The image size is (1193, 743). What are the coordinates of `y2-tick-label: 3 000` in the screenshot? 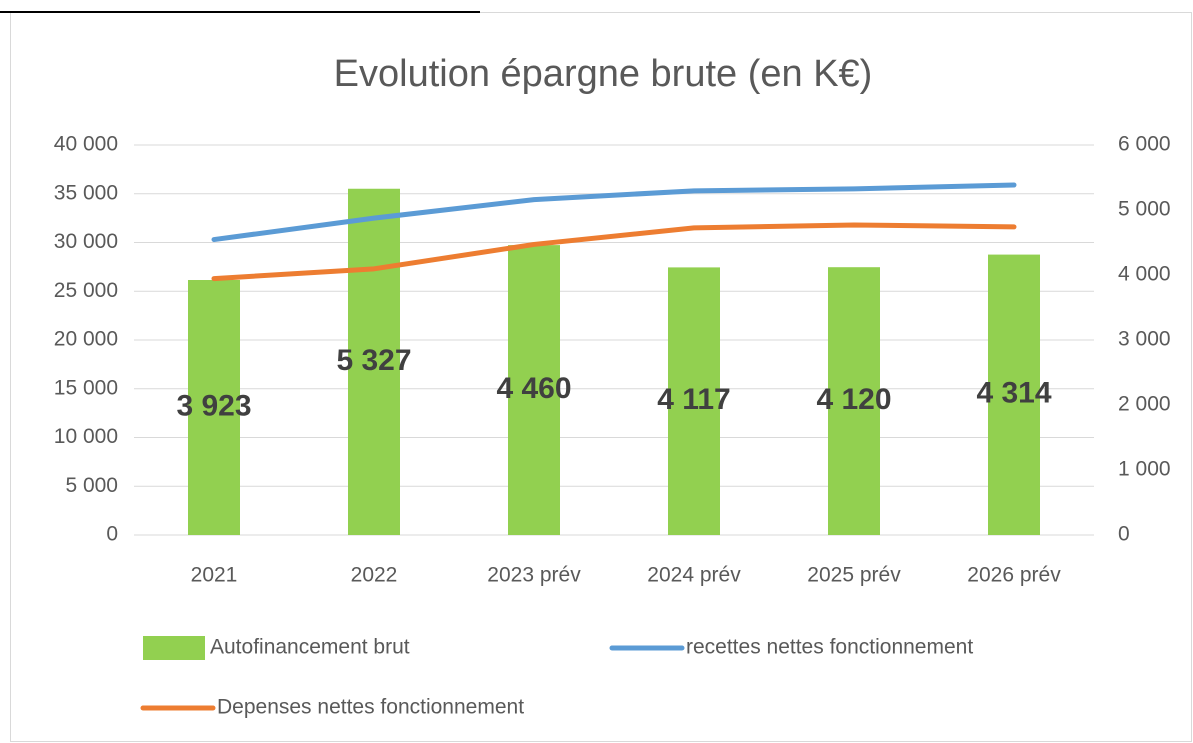 It's located at (1144, 339).